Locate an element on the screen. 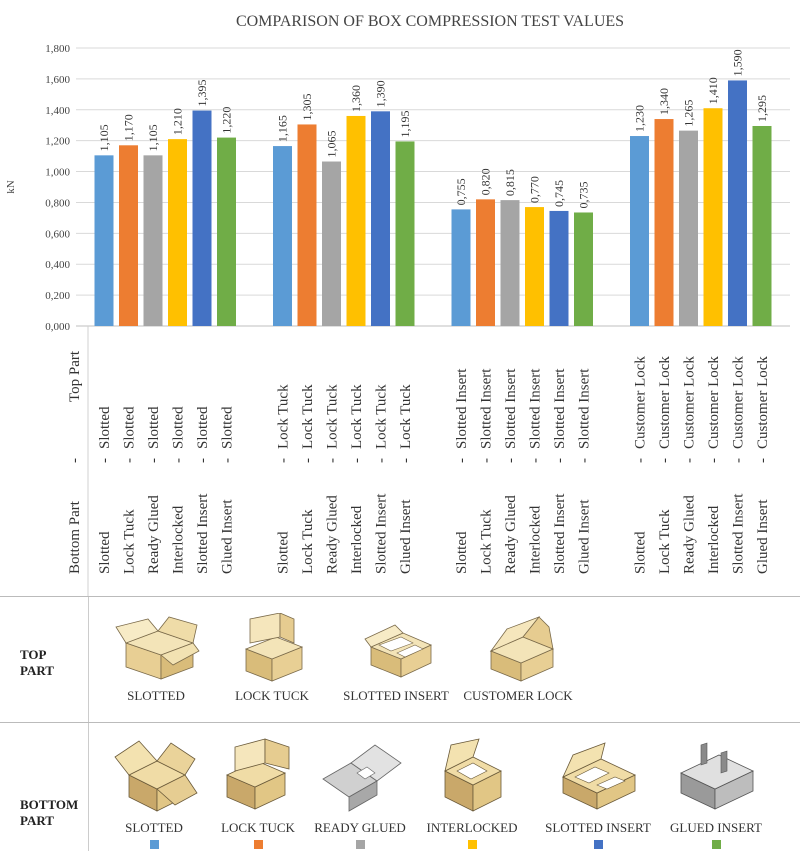 Image resolution: width=800 pixels, height=854 pixels. bottom-item-caption: INTERLOCKED is located at coordinates (472, 827).